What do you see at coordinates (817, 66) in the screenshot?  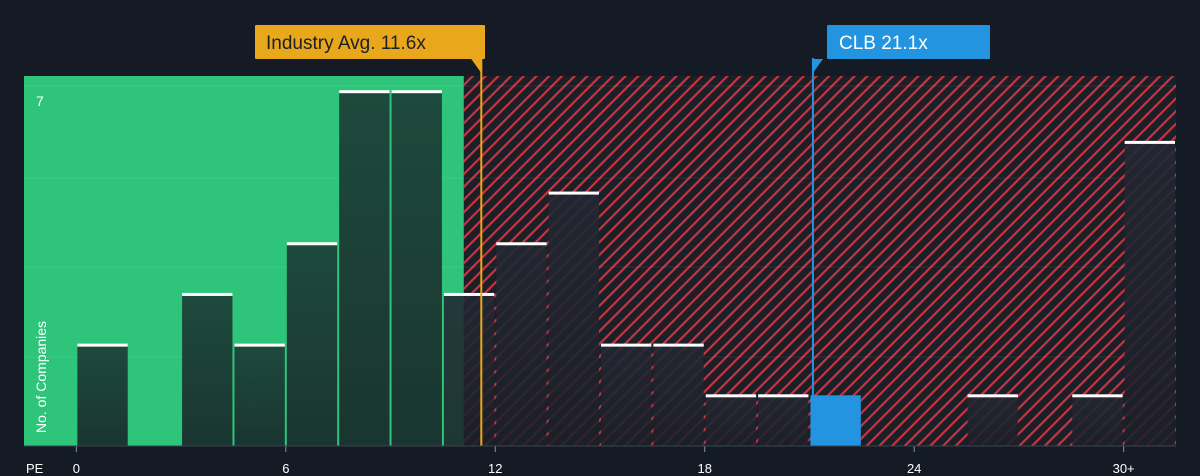 I see `company-pe-pointer` at bounding box center [817, 66].